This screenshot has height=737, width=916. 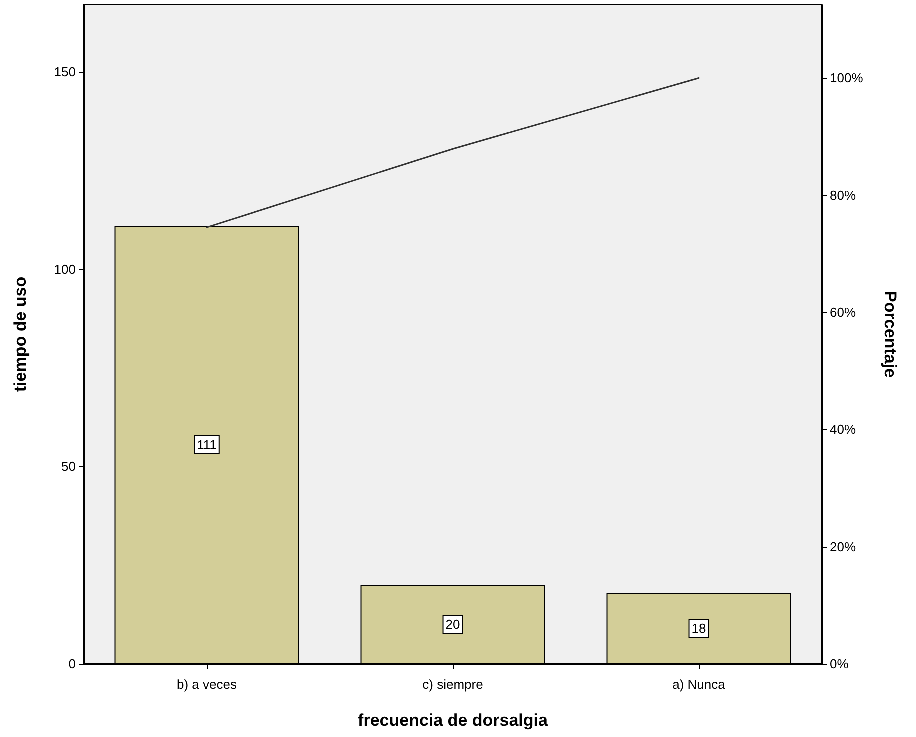 What do you see at coordinates (840, 664) in the screenshot?
I see `y2-tick-label: 0%` at bounding box center [840, 664].